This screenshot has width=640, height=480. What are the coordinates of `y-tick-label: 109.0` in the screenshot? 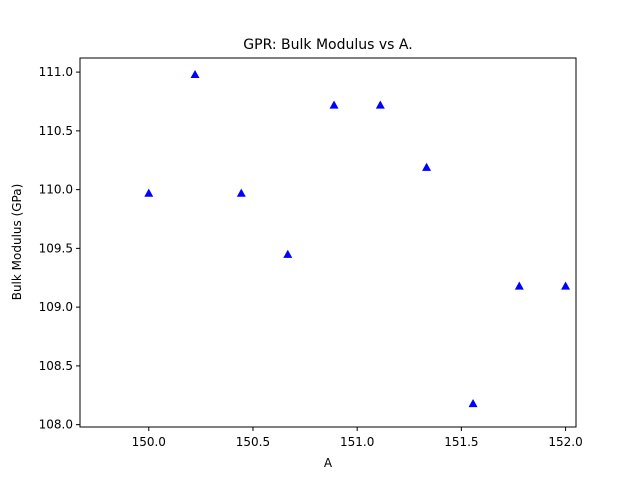 It's located at (56, 307).